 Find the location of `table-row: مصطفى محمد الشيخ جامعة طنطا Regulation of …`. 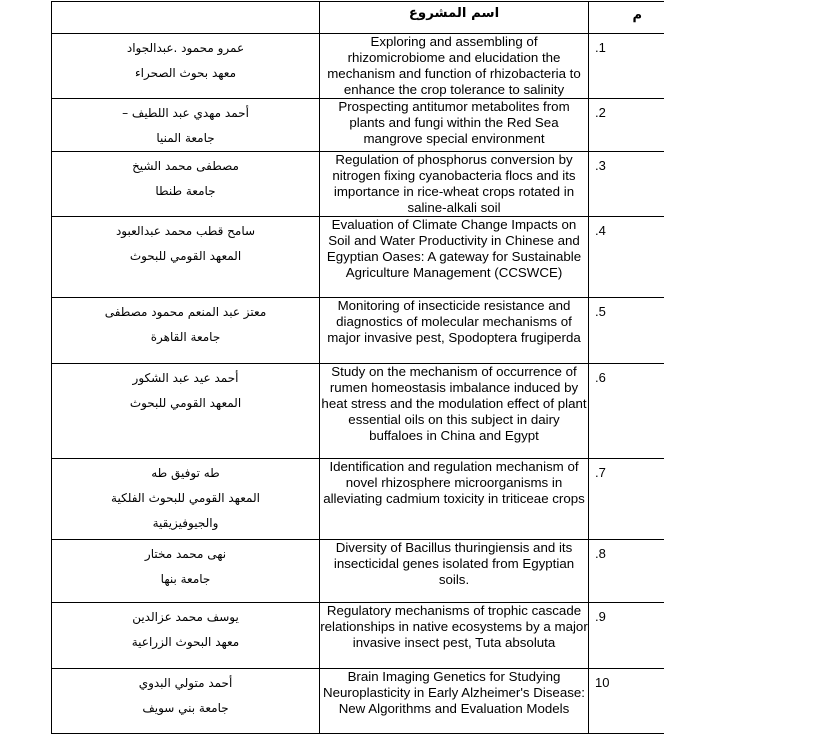

table-row: مصطفى محمد الشيخ جامعة طنطا Regulation of … is located at coordinates (357, 184).